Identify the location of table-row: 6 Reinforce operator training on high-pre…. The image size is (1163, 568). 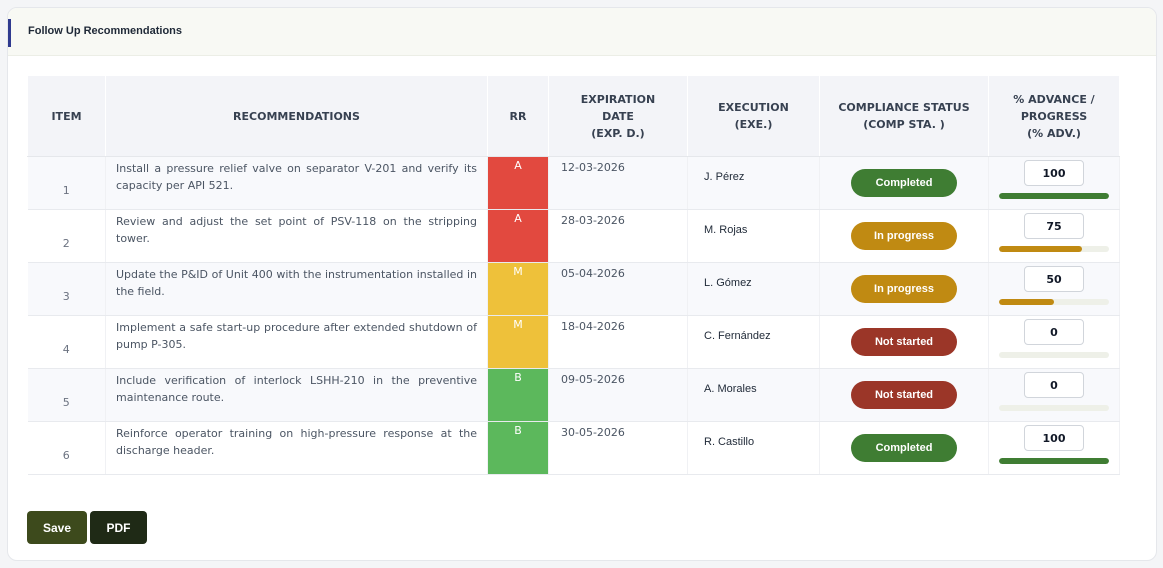
(573, 448).